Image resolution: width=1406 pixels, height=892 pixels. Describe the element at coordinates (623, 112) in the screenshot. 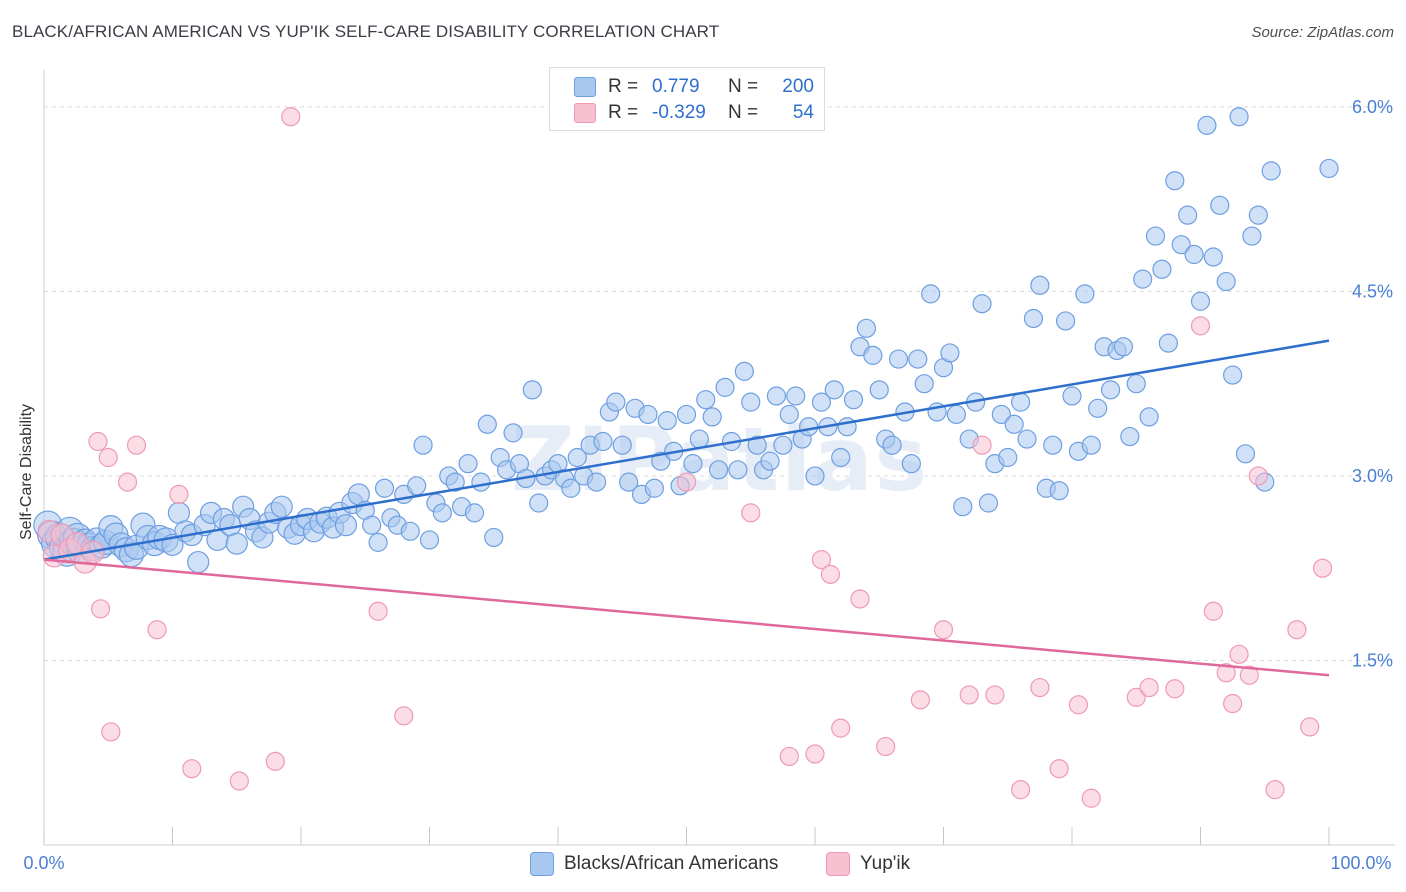

I see `legend-r-label: R =` at that location.